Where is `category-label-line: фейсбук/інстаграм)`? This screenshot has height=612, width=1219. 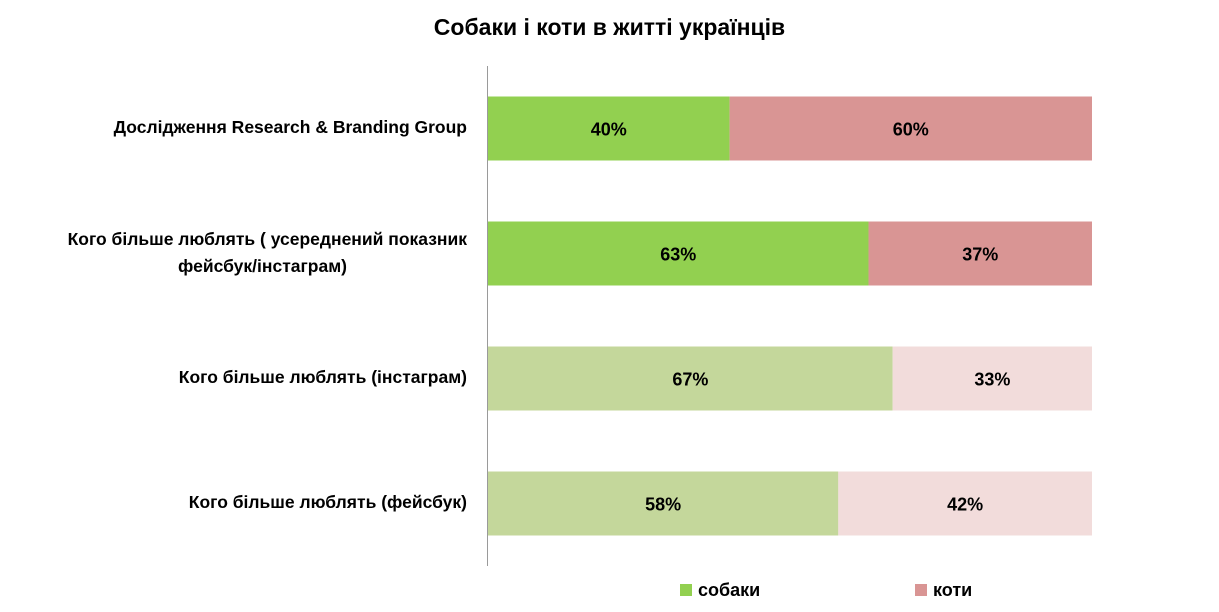
category-label-line: фейсбук/інстаграм) is located at coordinates (262, 265).